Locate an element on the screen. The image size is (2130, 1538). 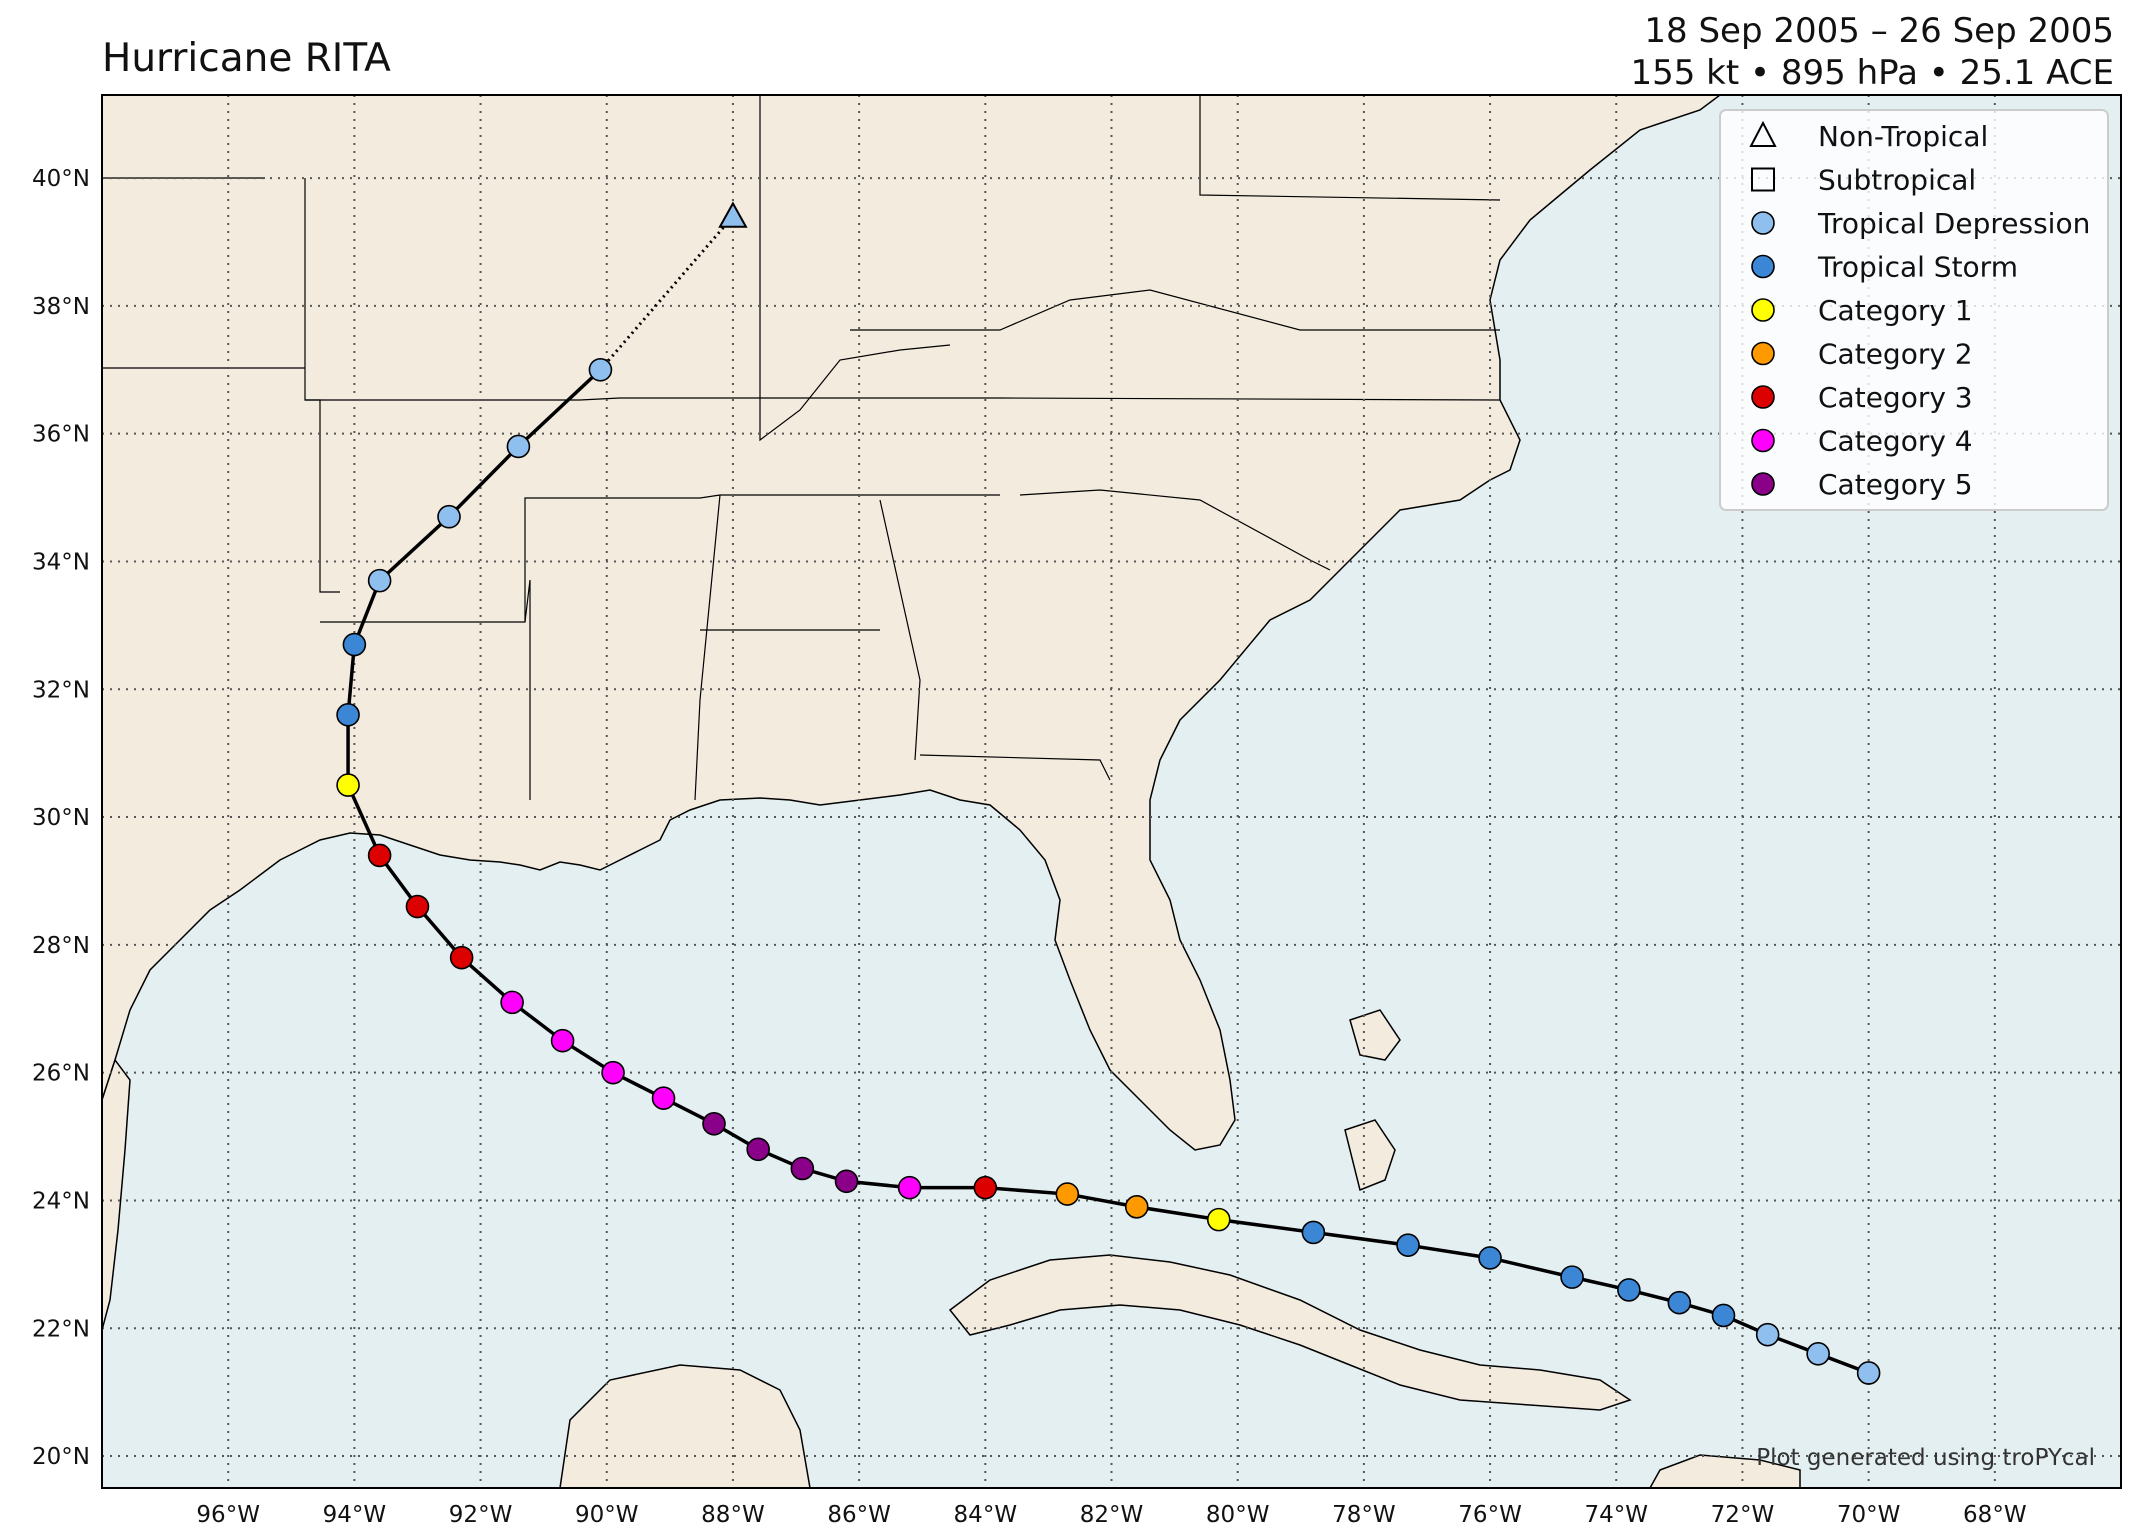
land-cuba is located at coordinates (1290, 1332).